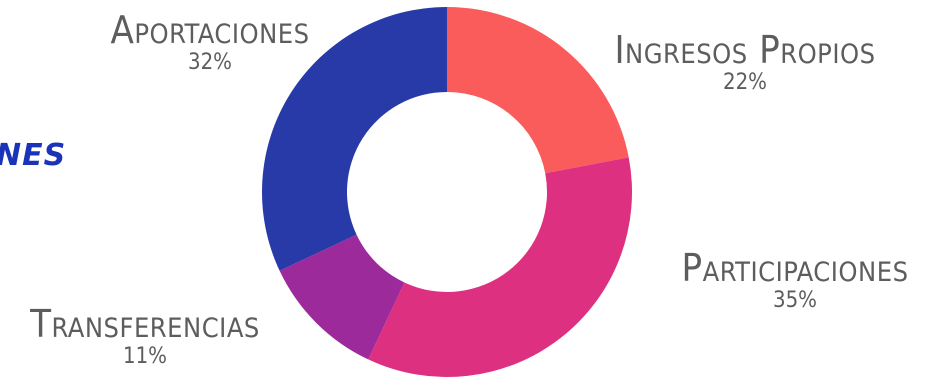 This screenshot has width=948, height=392. What do you see at coordinates (745, 82) in the screenshot?
I see `slice-percent-ingresos-propios: 22%` at bounding box center [745, 82].